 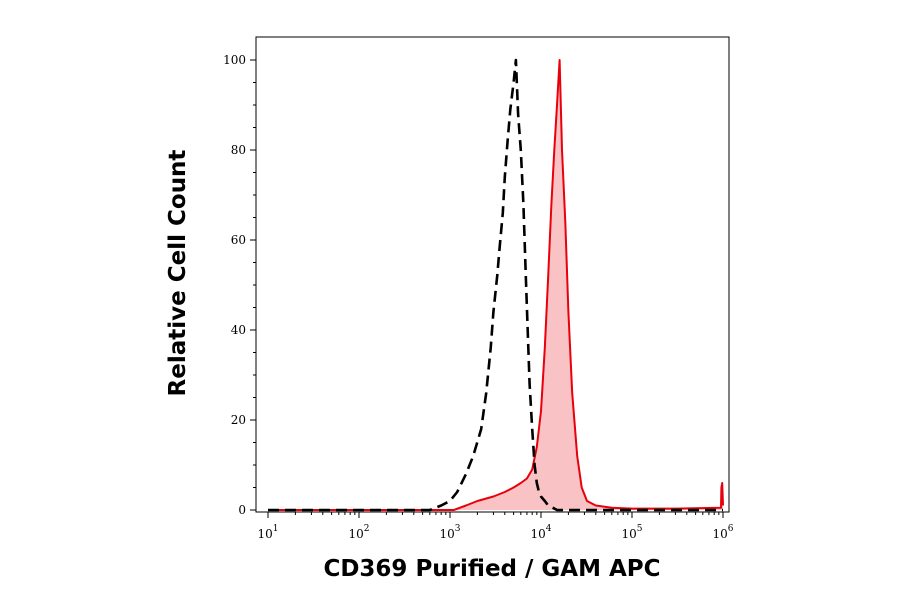 I want to click on x-tick-label: 10³, so click(x=449, y=532).